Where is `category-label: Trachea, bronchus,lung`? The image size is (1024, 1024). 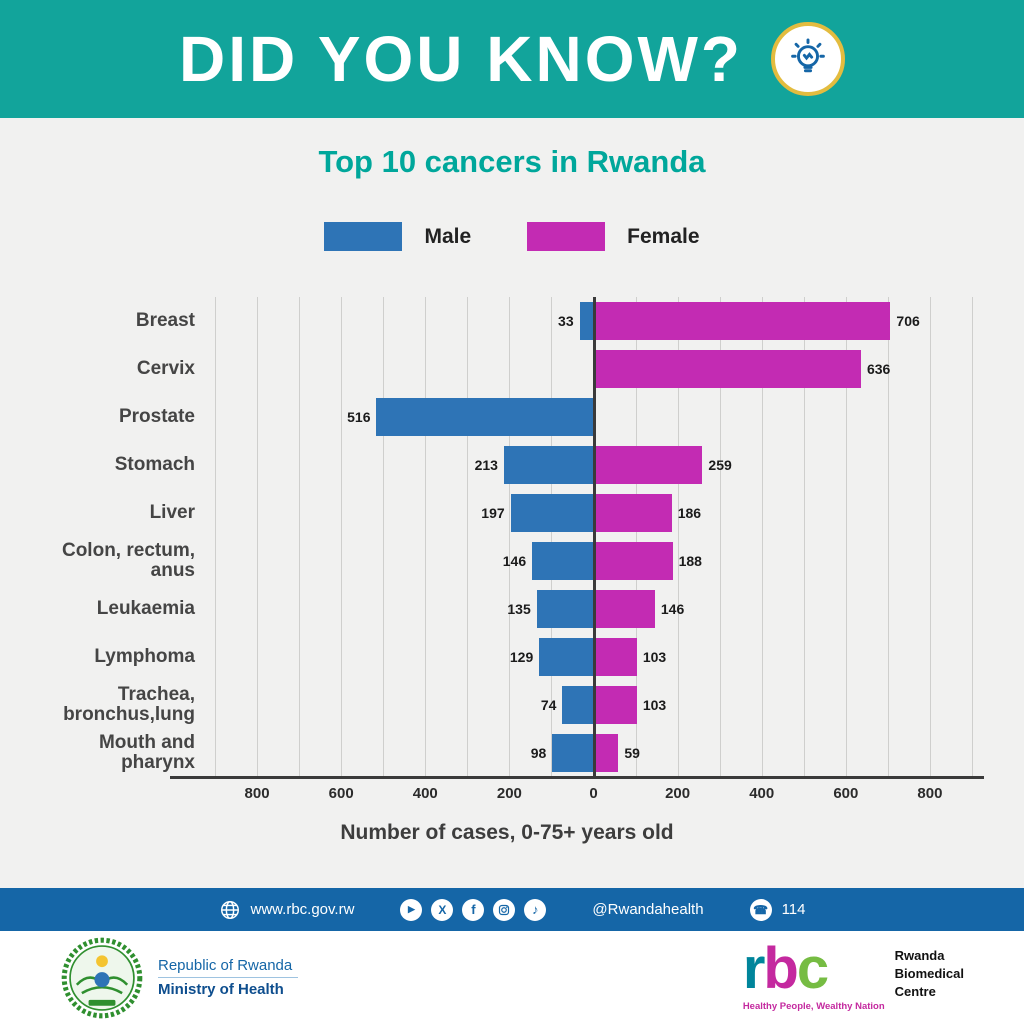
category-label: Trachea, bronchus,lung is located at coordinates (129, 704).